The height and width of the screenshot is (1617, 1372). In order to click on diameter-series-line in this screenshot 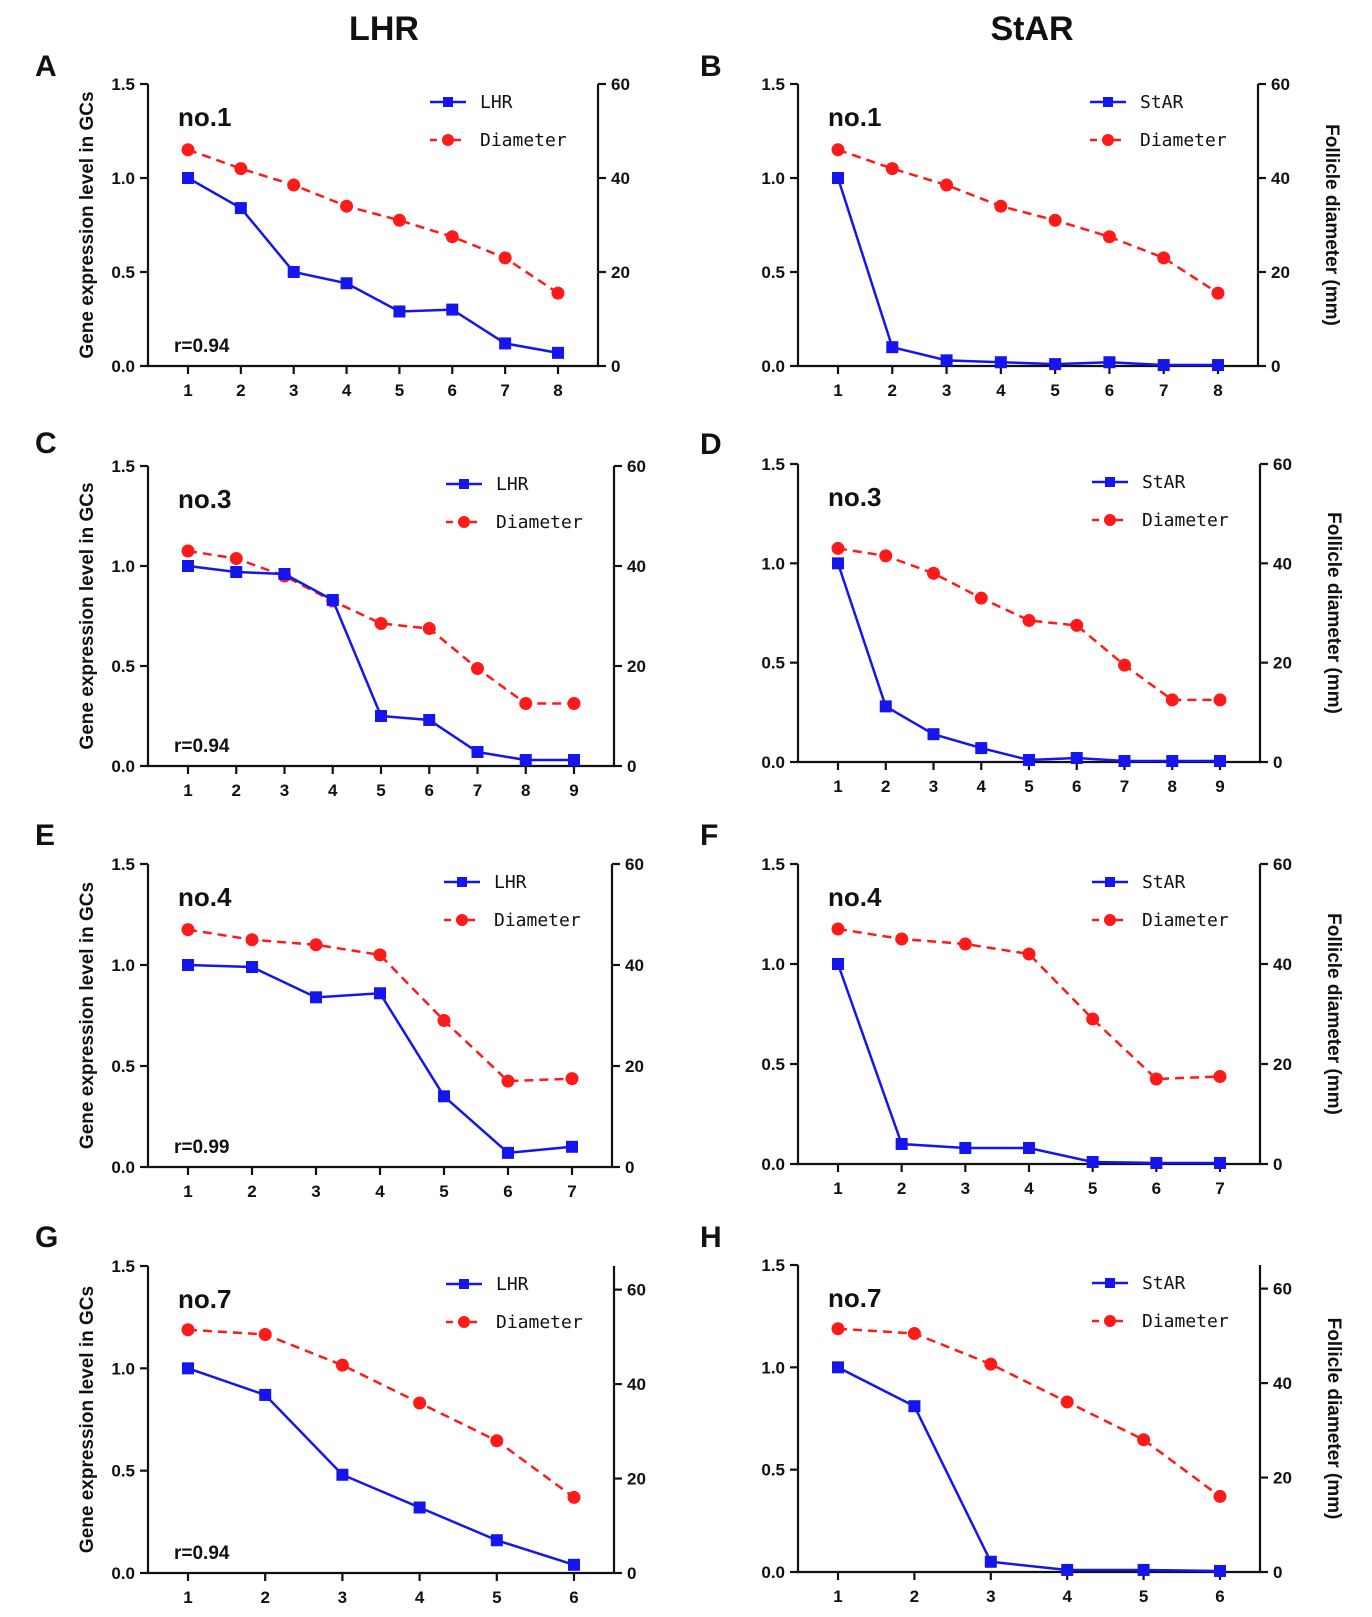, I will do `click(381, 1413)`.